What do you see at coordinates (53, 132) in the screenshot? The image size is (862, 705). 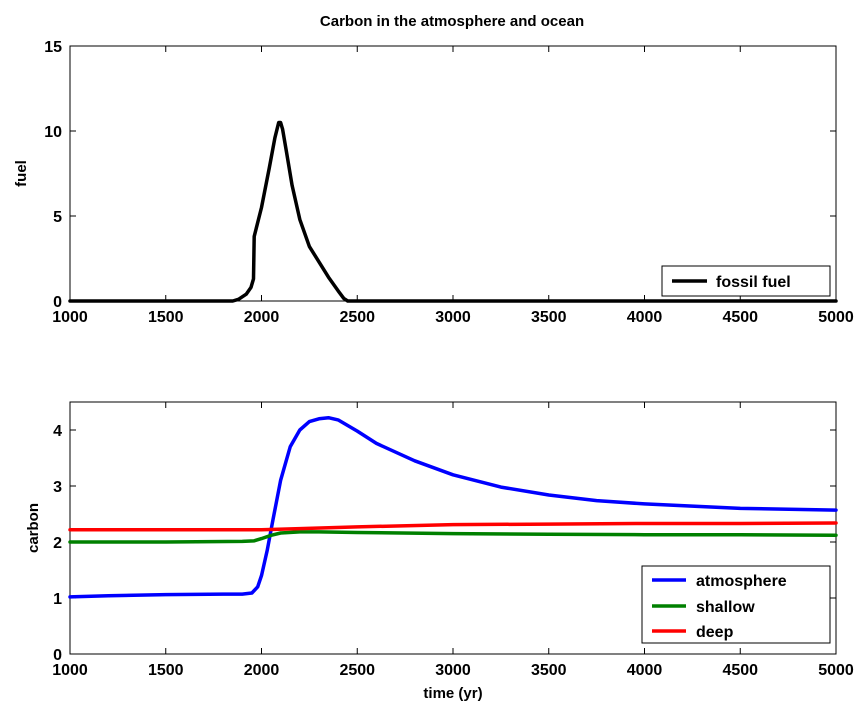 I see `y-tick-label: 10` at bounding box center [53, 132].